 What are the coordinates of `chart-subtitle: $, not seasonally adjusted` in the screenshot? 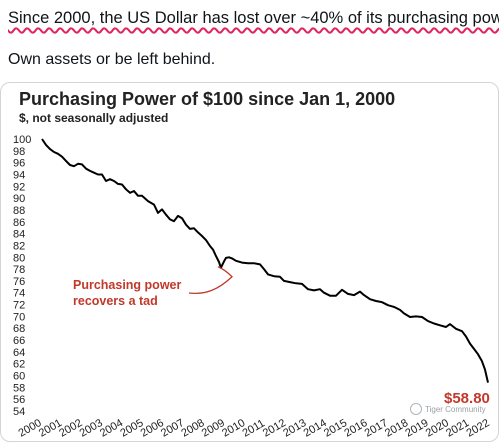 It's located at (93, 118).